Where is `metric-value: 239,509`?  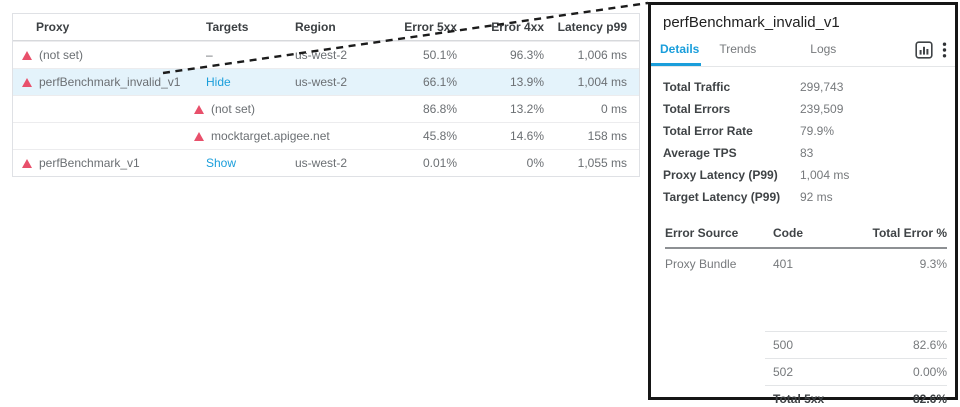
metric-value: 239,509 is located at coordinates (822, 109).